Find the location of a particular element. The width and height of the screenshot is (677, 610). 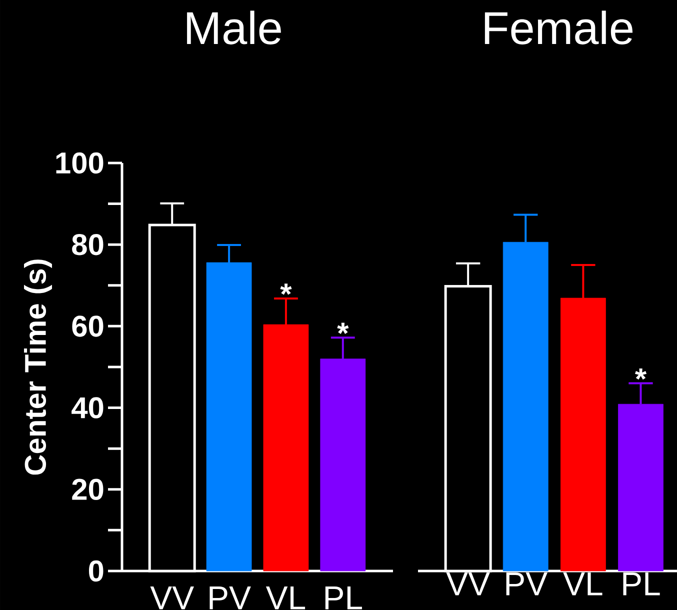

chart-title: Male is located at coordinates (234, 27).